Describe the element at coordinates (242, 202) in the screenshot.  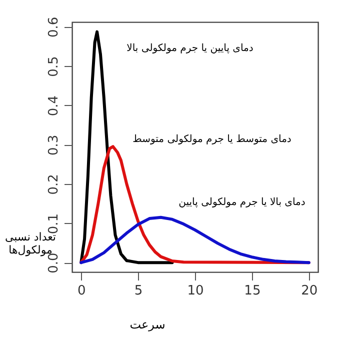
I see `series-label: دمای بالا یا جرم مولکولی پایین` at that location.